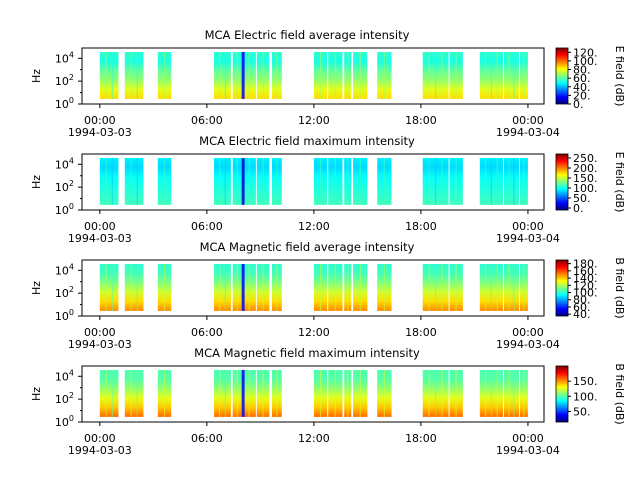 The width and height of the screenshot is (640, 480). What do you see at coordinates (585, 271) in the screenshot?
I see `colorbar-tick-label: 160.` at bounding box center [585, 271].